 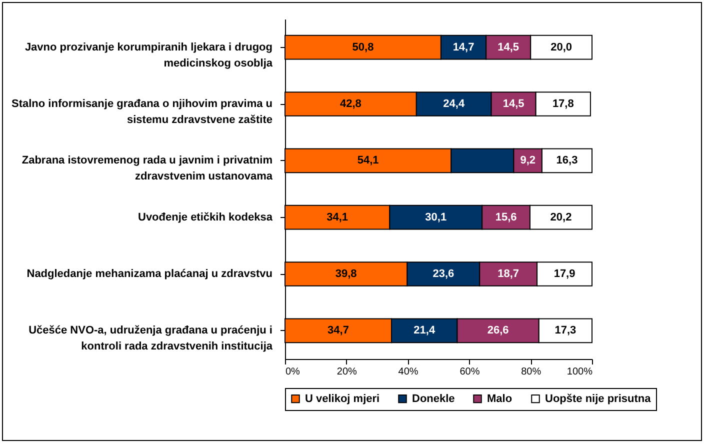 I want to click on x-tick-label: 60%, so click(x=470, y=372).